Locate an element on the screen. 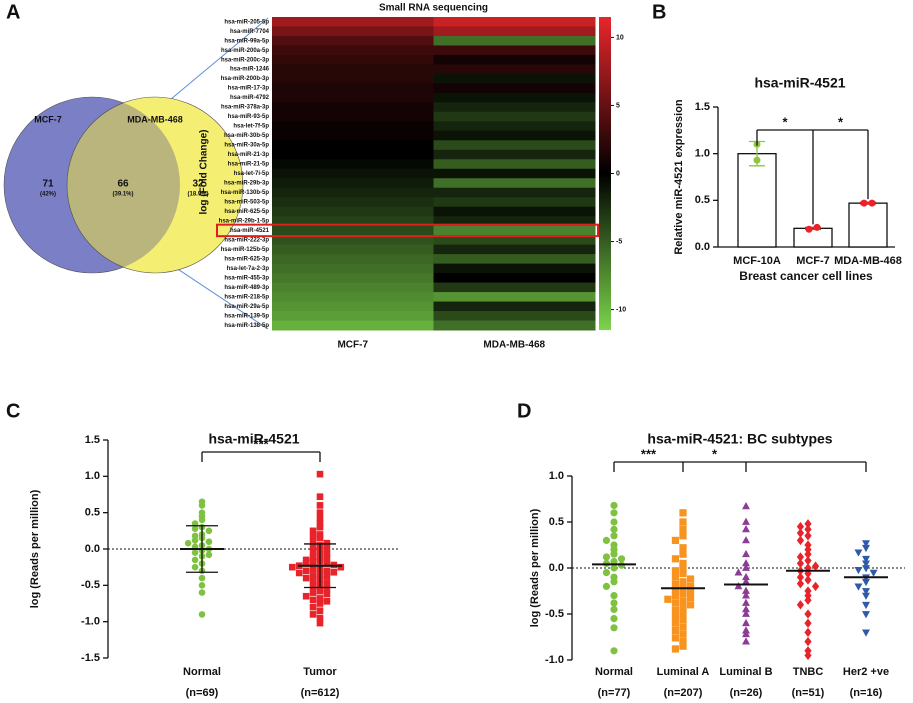 This screenshot has width=913, height=703. highlight-box is located at coordinates (407, 230).